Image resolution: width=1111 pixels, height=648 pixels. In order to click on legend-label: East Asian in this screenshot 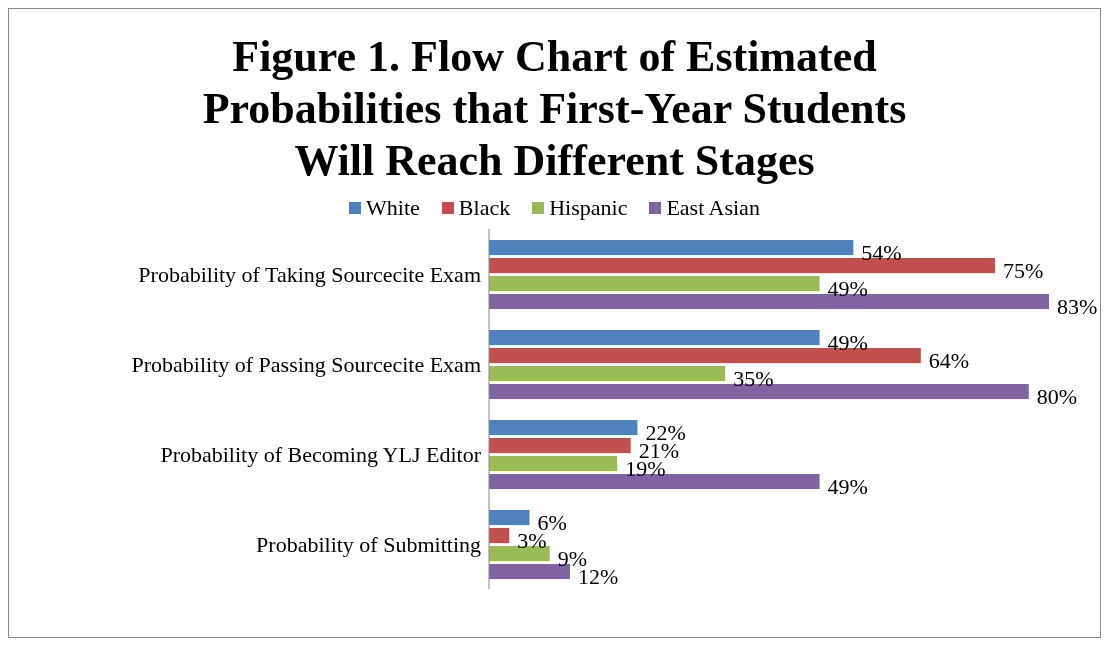, I will do `click(713, 208)`.